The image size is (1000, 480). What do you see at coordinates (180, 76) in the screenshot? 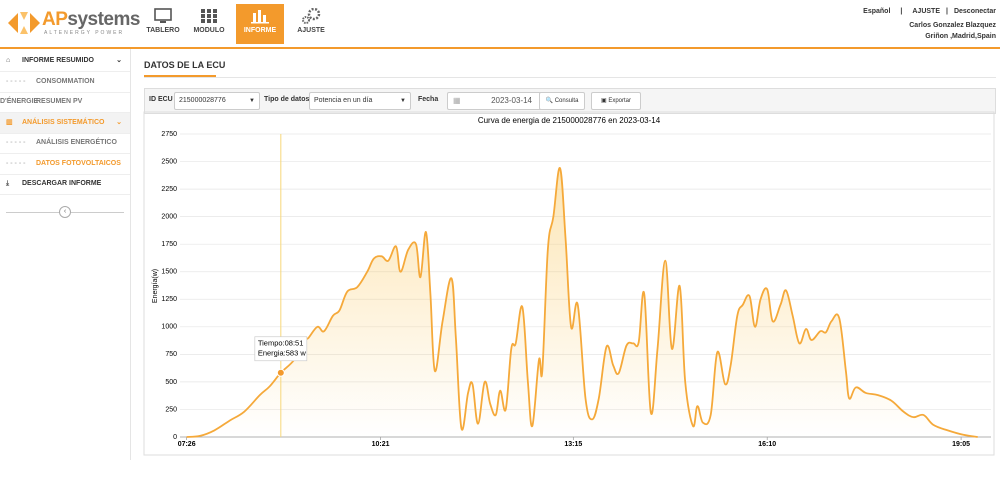
I see `title-underline` at bounding box center [180, 76].